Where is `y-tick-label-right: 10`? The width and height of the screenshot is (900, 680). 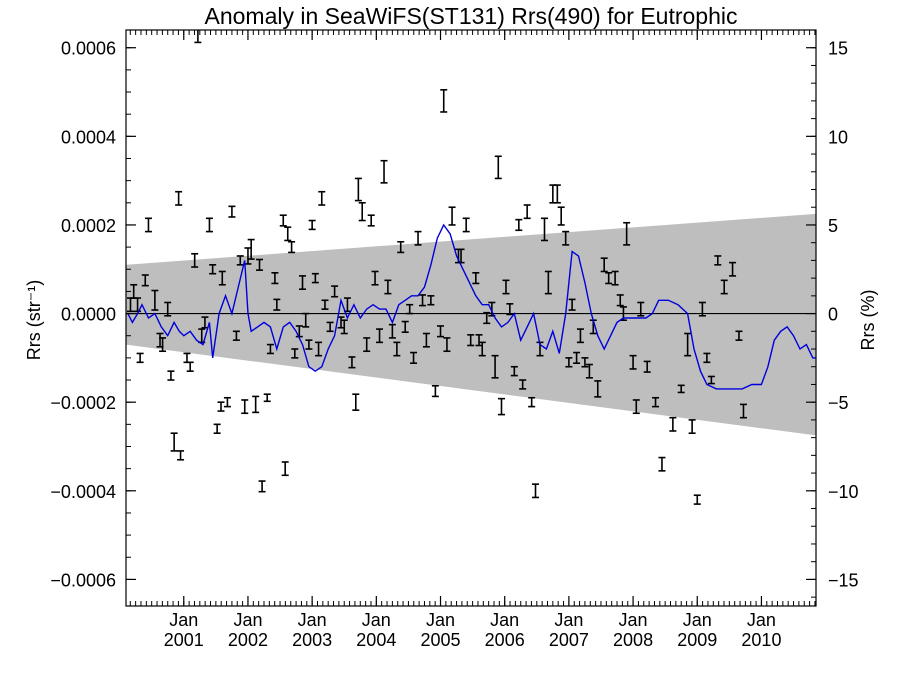
y-tick-label-right: 10 is located at coordinates (838, 137).